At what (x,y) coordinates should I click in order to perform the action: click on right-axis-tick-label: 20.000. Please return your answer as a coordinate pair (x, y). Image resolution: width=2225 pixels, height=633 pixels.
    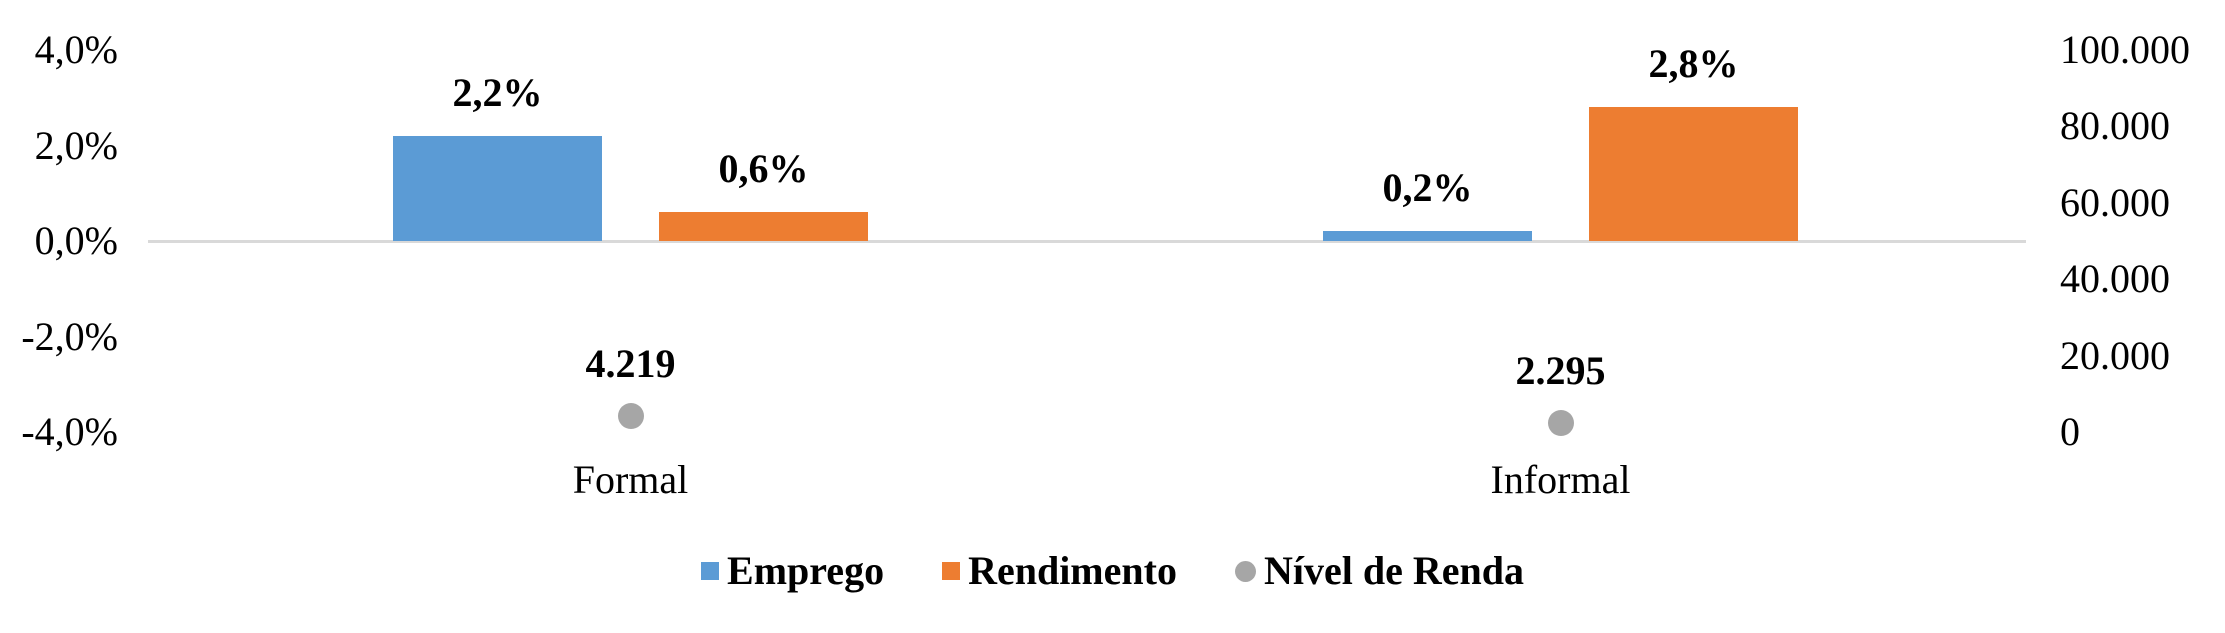
    Looking at the image, I should click on (2115, 355).